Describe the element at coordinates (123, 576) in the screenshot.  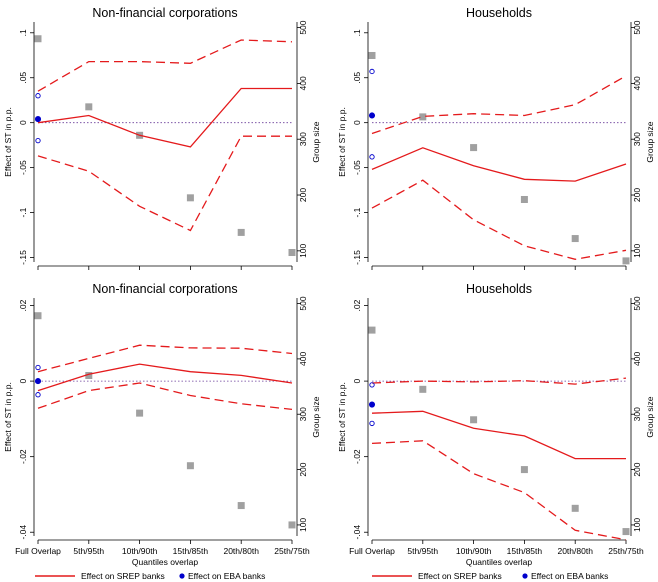
I see `legend-srep-label: Effect on SREP banks` at that location.